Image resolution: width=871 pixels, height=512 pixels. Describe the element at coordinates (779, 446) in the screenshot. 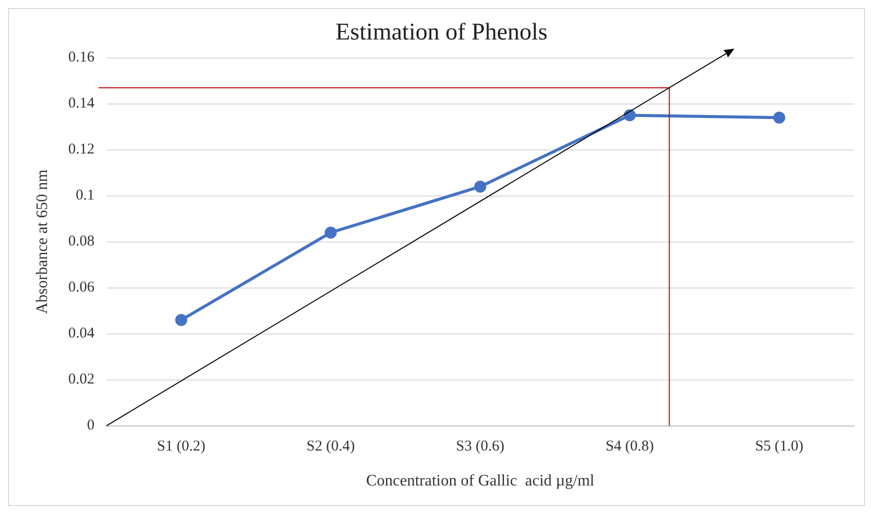

I see `x-tick-label: S5 (1.0)` at that location.